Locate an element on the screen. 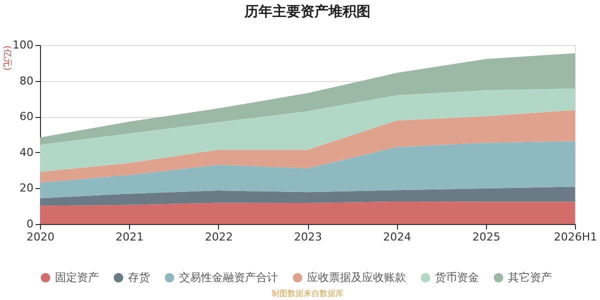  legend-label: 固定资产 is located at coordinates (77, 277).